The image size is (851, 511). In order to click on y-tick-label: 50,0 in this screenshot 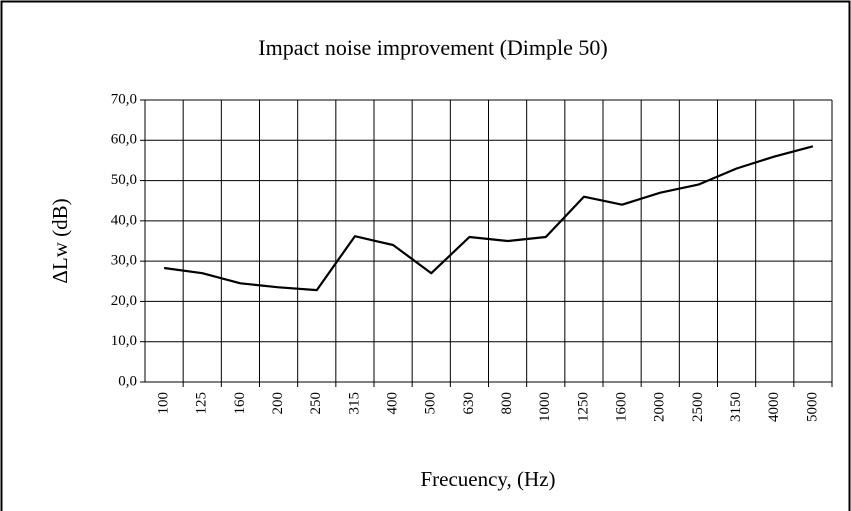, I will do `click(124, 180)`.